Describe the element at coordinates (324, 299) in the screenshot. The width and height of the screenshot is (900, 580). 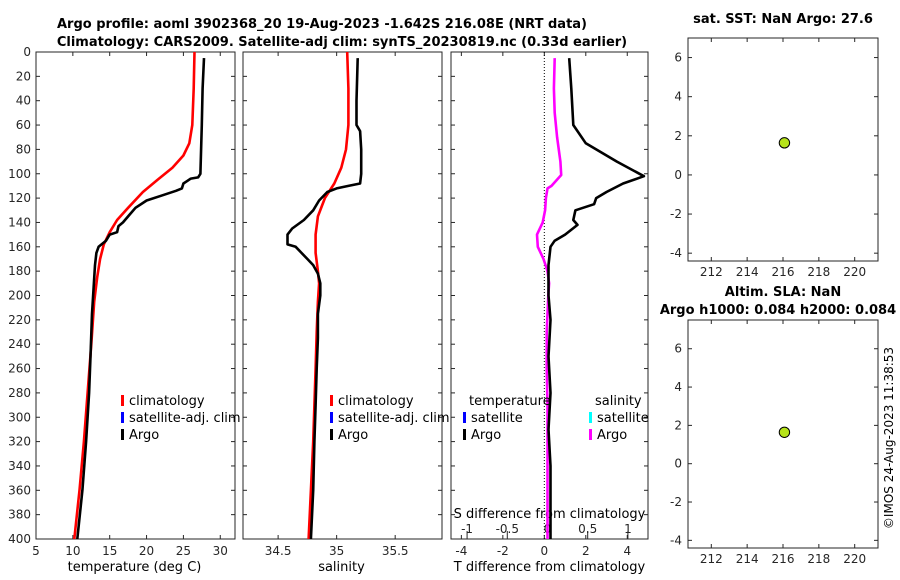
I see `salinity-line-argo` at that location.